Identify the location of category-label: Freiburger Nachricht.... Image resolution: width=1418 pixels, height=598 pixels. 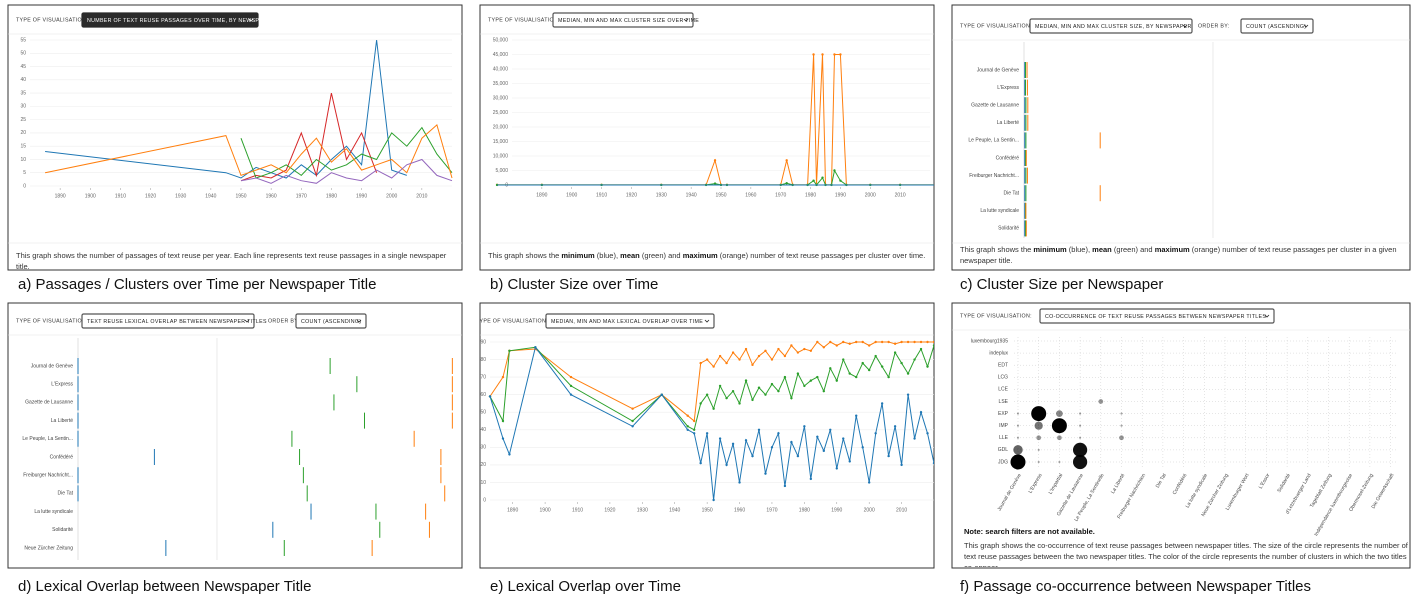
(994, 176).